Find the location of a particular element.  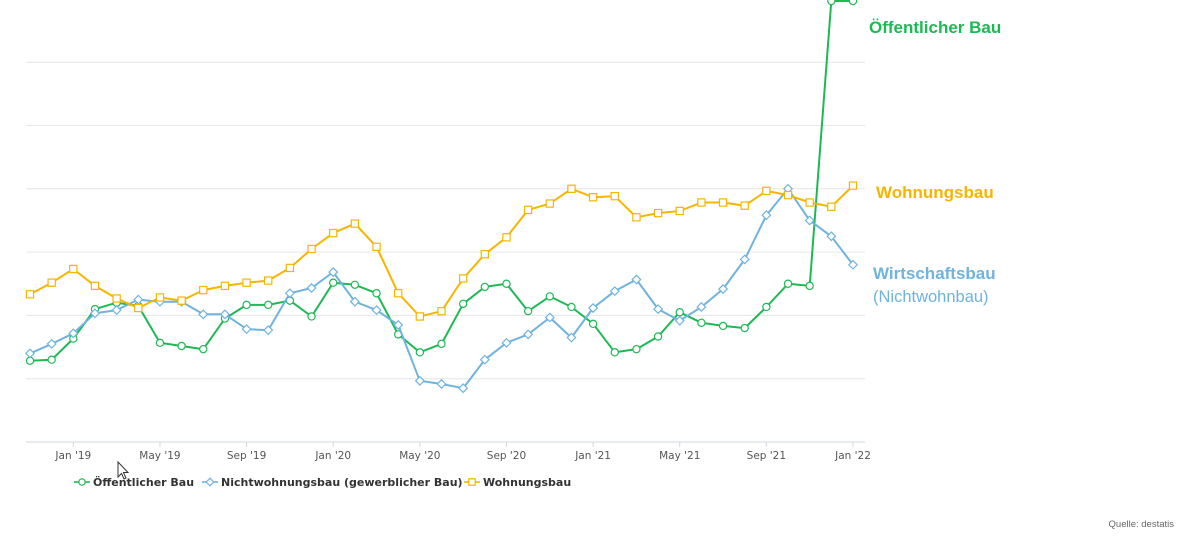

legend-label: Öffentlicher Bau is located at coordinates (143, 482).